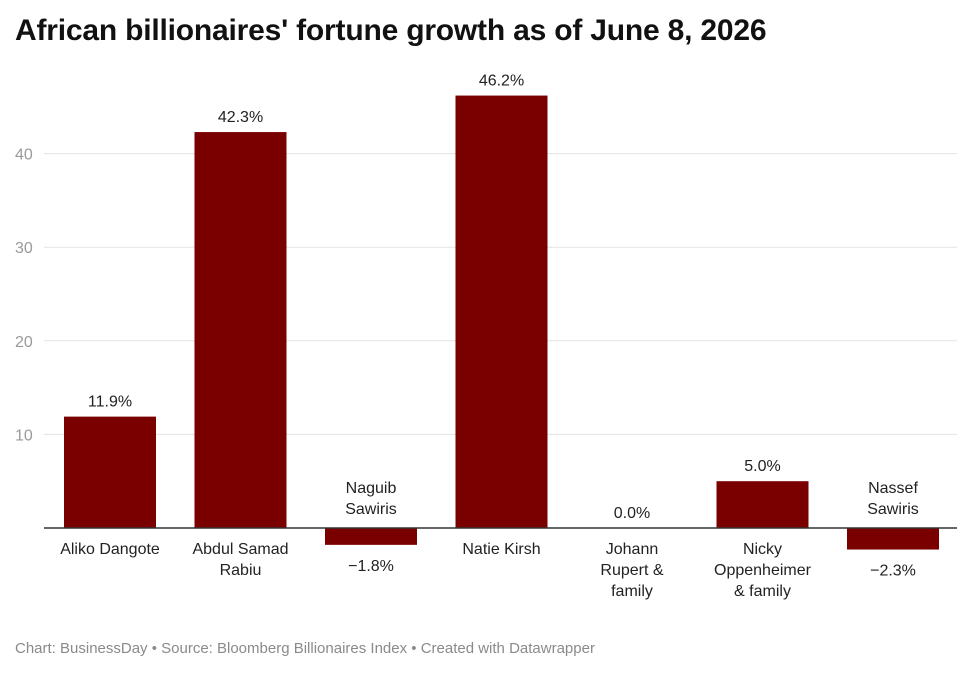 This screenshot has height=675, width=972. What do you see at coordinates (632, 591) in the screenshot?
I see `category-label: family` at bounding box center [632, 591].